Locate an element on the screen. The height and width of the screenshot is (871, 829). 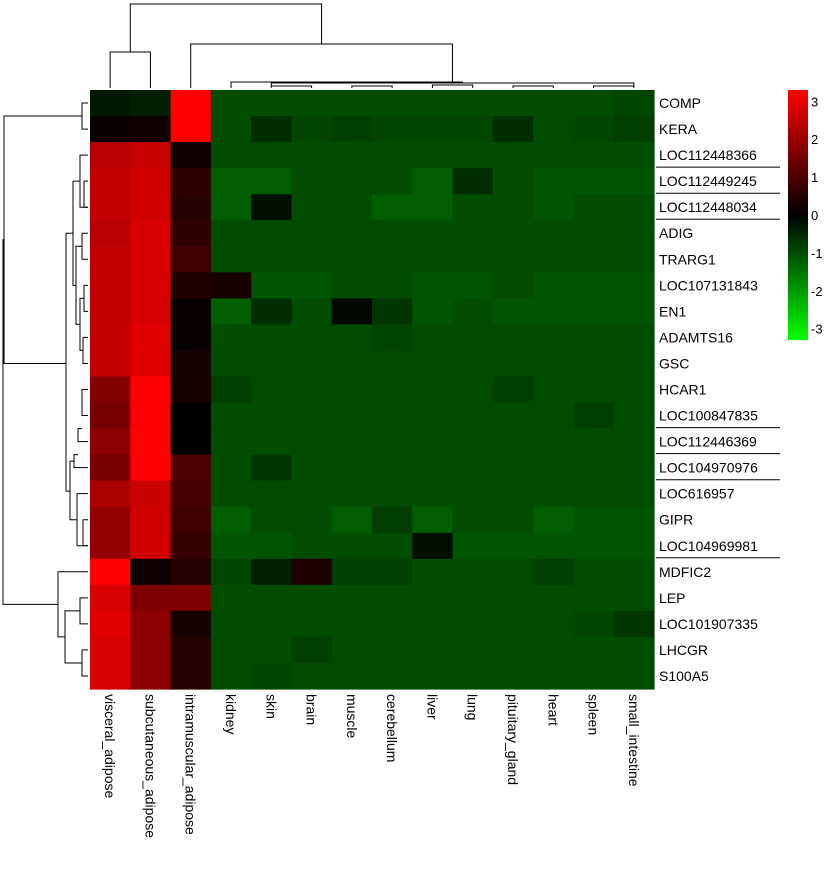
column-label: heart is located at coordinates (553, 710).